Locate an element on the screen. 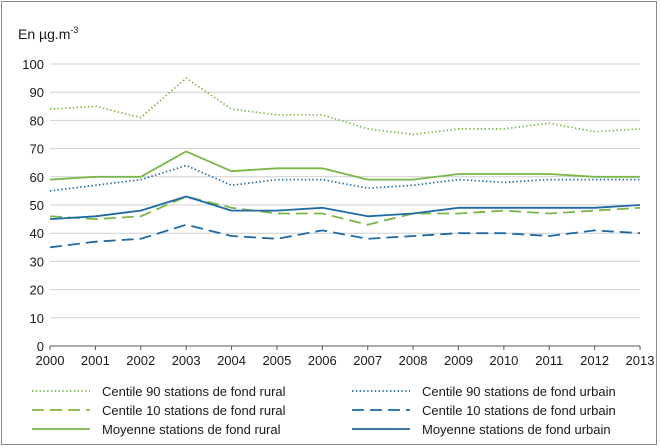 The width and height of the screenshot is (660, 448). legend-label: Moyenne stations de fond rural is located at coordinates (191, 429).